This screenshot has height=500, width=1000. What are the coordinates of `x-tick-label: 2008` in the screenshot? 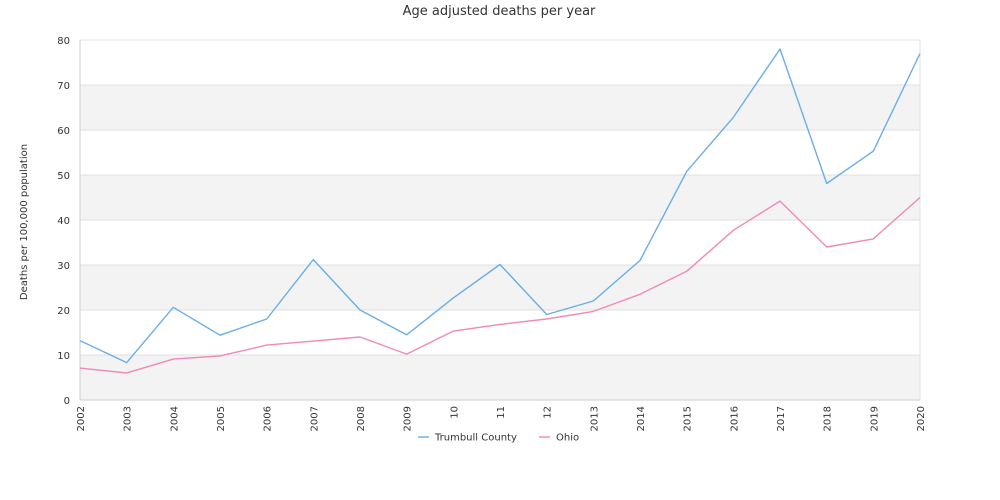 It's located at (361, 418).